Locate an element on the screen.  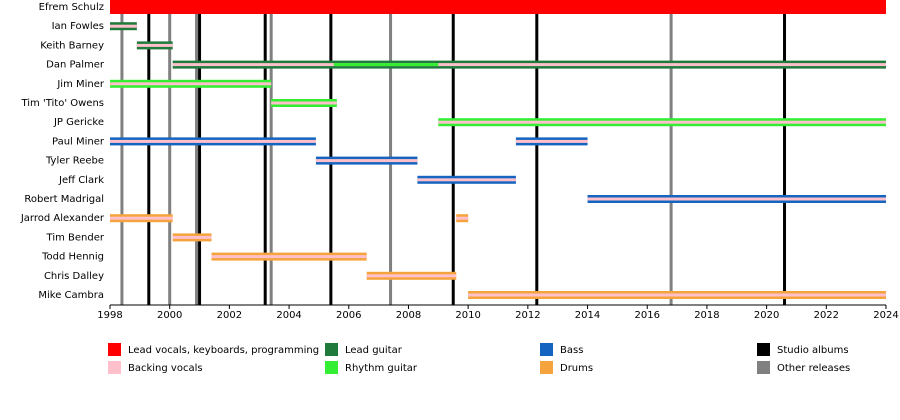
x-tick-label: 2008 is located at coordinates (408, 315).